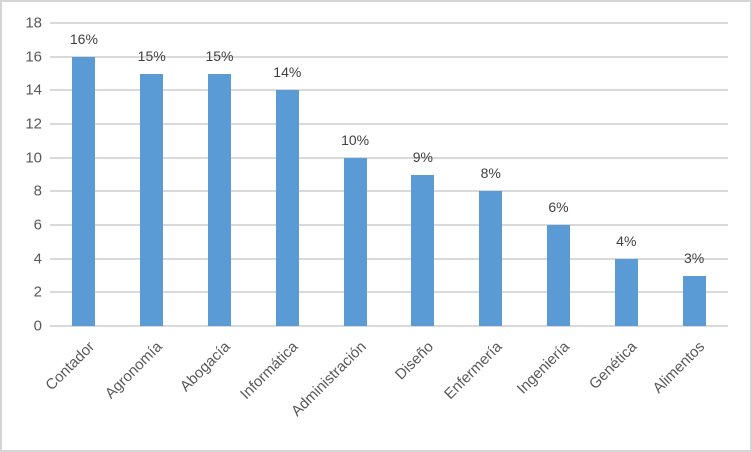  I want to click on y-axis-tick-label: 6, so click(37, 225).